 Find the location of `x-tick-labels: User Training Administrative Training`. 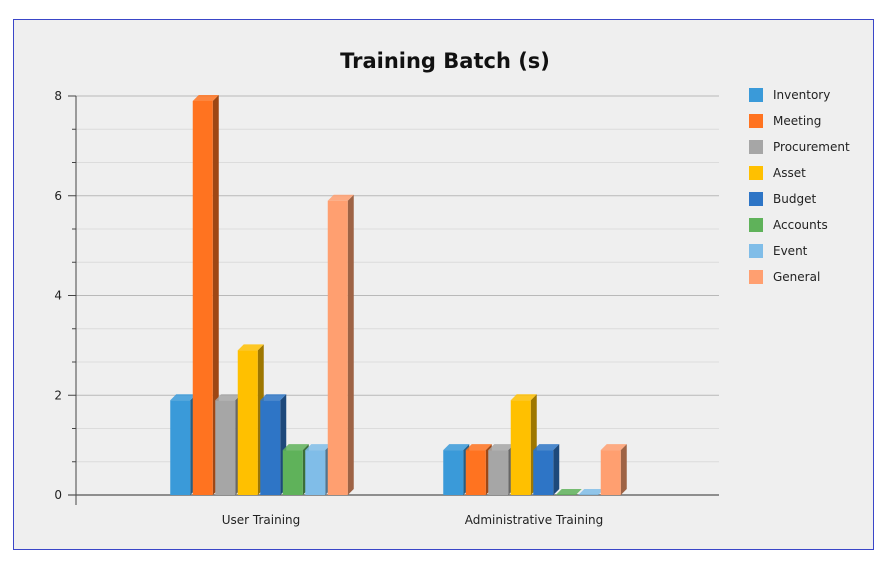

x-tick-labels: User Training Administrative Training is located at coordinates (413, 520).